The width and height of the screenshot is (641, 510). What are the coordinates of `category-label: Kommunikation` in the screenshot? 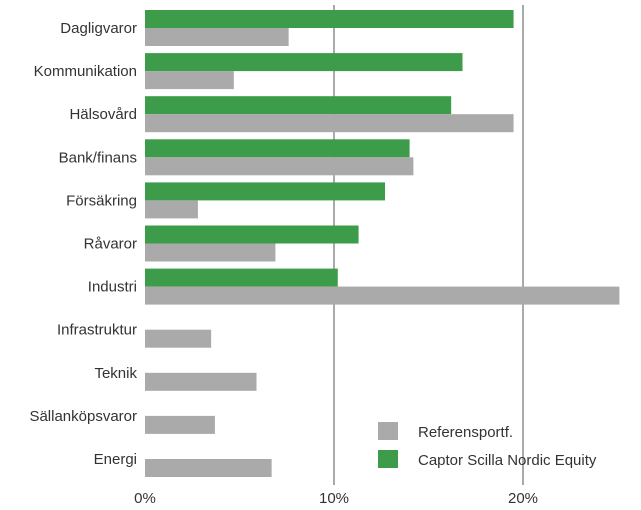 It's located at (85, 71).